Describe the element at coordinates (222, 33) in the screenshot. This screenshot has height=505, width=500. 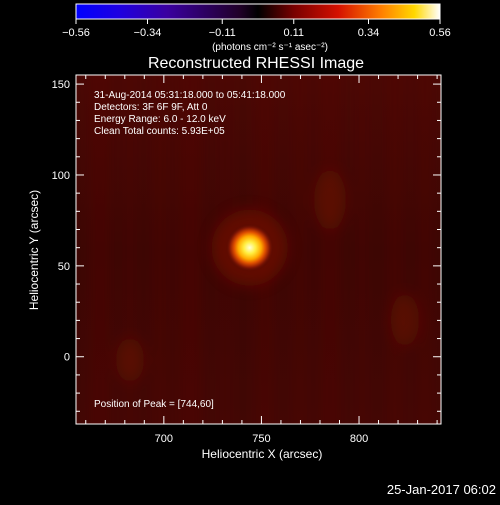
I see `colorbar-tick-label: −0.11` at that location.